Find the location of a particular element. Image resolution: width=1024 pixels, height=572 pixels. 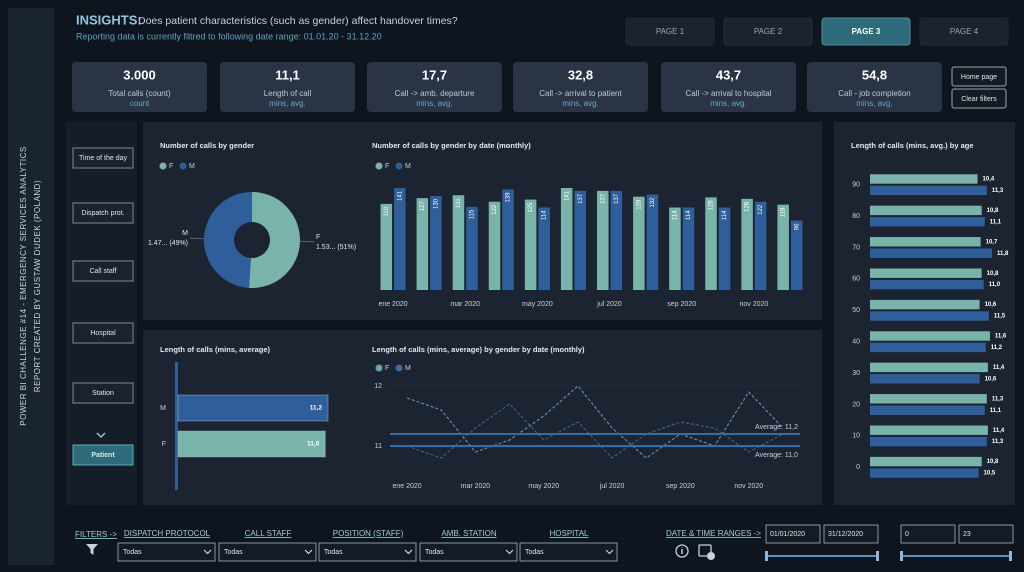

y-tick-label: 60 is located at coordinates (856, 279).